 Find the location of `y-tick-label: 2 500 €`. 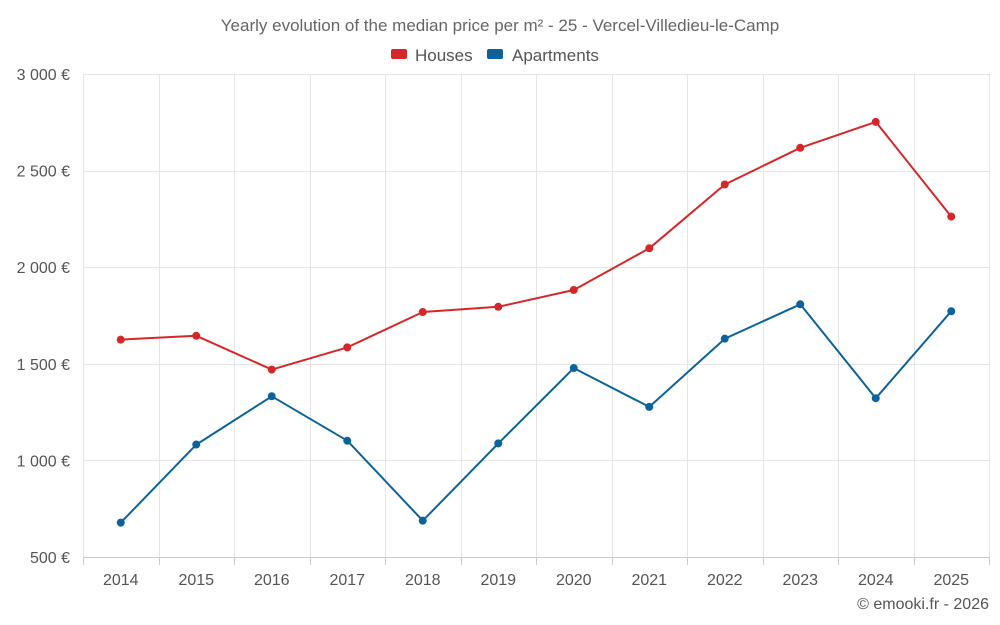

y-tick-label: 2 500 € is located at coordinates (43, 172).